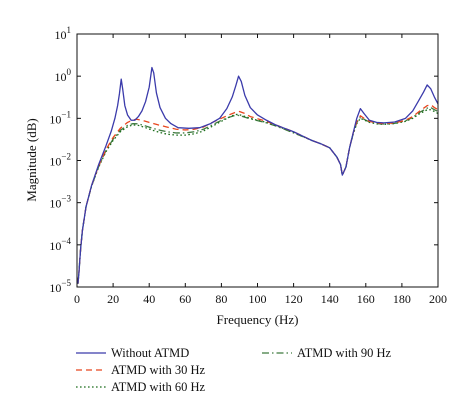 The width and height of the screenshot is (474, 415). What do you see at coordinates (258, 299) in the screenshot?
I see `x-tick-label: 100` at bounding box center [258, 299].